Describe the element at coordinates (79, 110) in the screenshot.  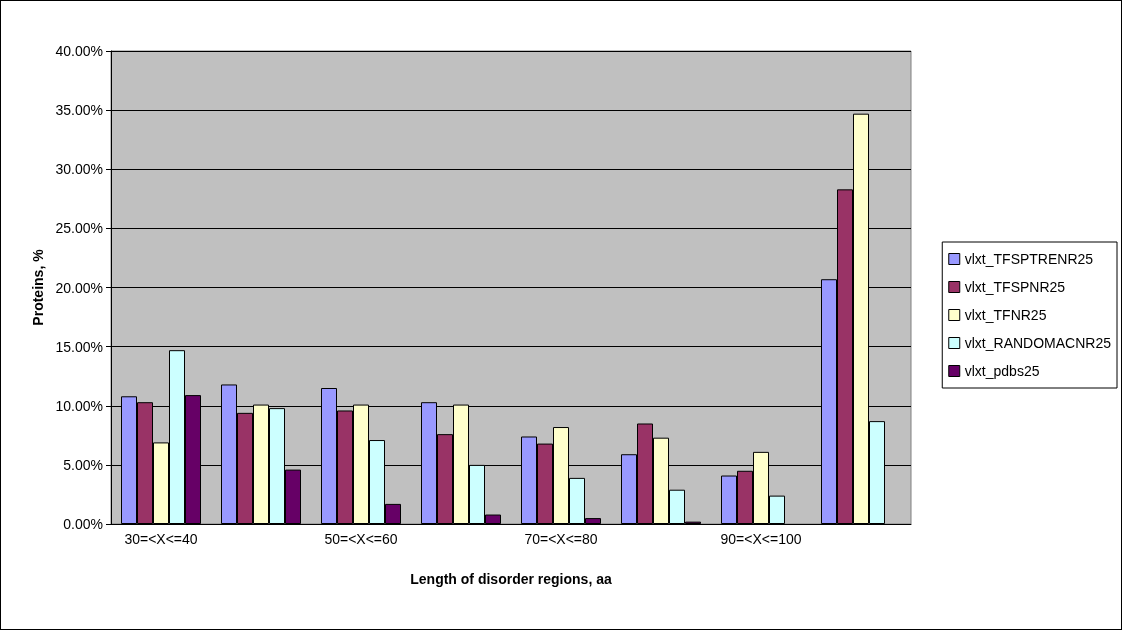
I see `y-tick-label: 35.00%` at that location.